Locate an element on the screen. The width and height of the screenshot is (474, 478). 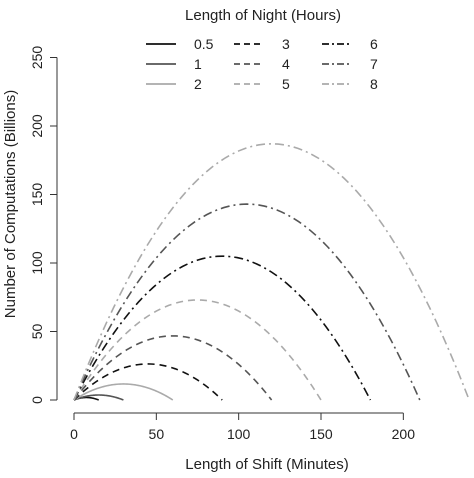
y-axis-title: Number of Computations (Billions) is located at coordinates (10, 204).